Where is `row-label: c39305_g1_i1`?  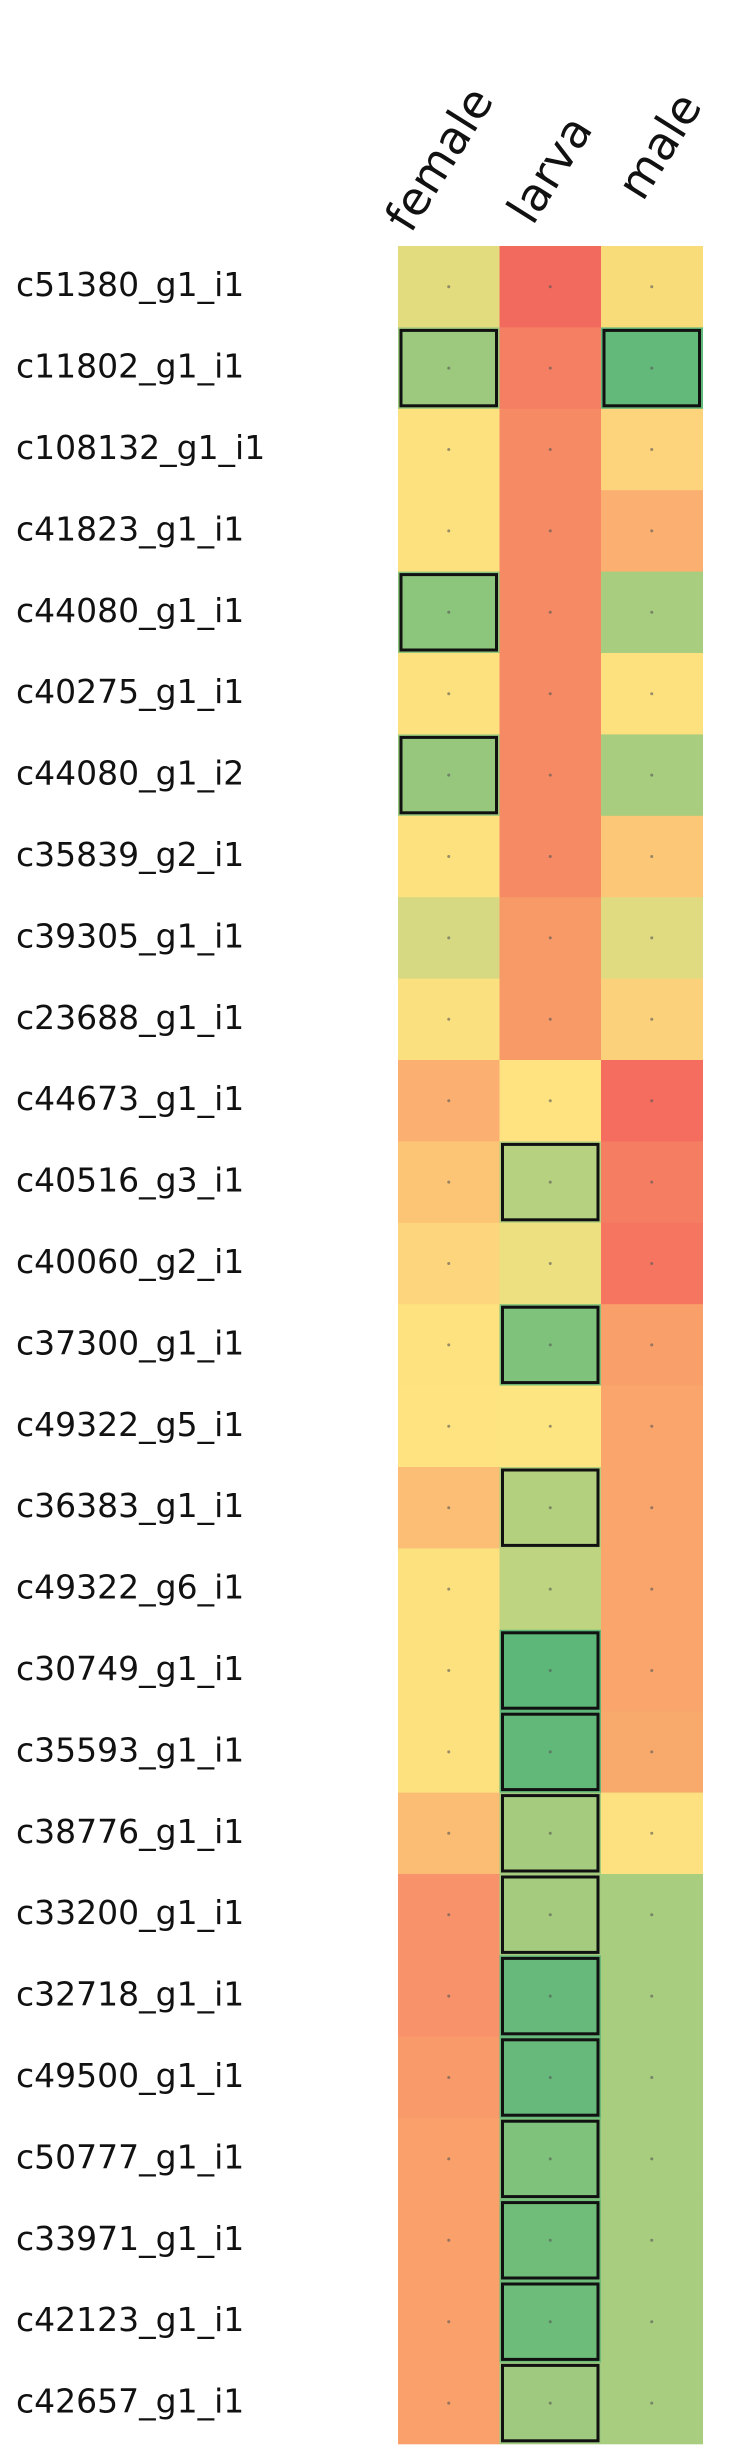 row-label: c39305_g1_i1 is located at coordinates (130, 935).